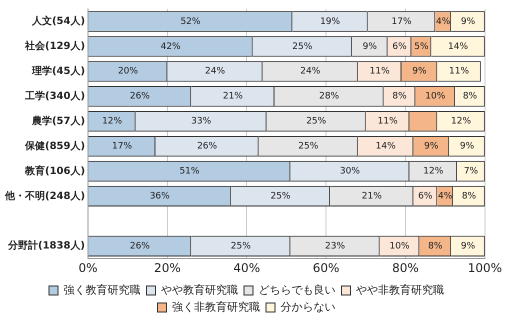 This screenshot has width=505, height=325. Describe the element at coordinates (58, 120) in the screenshot. I see `y-tick-label: 農学(57人)` at that location.